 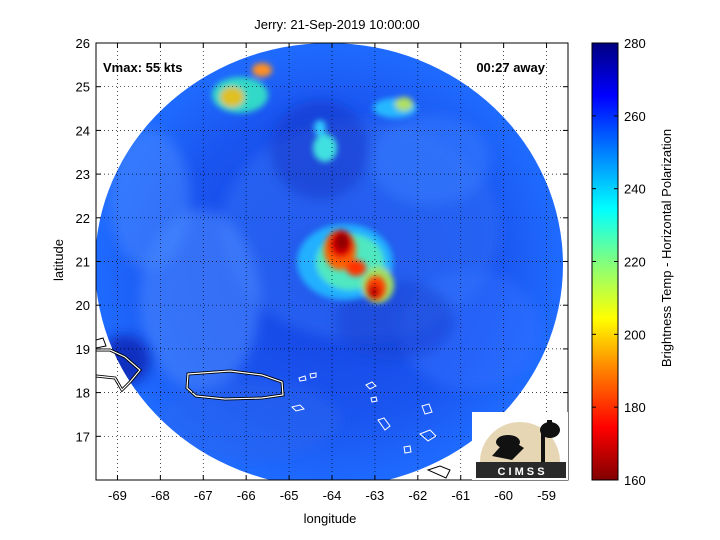 I want to click on x-tick-label: -59, so click(x=546, y=495).